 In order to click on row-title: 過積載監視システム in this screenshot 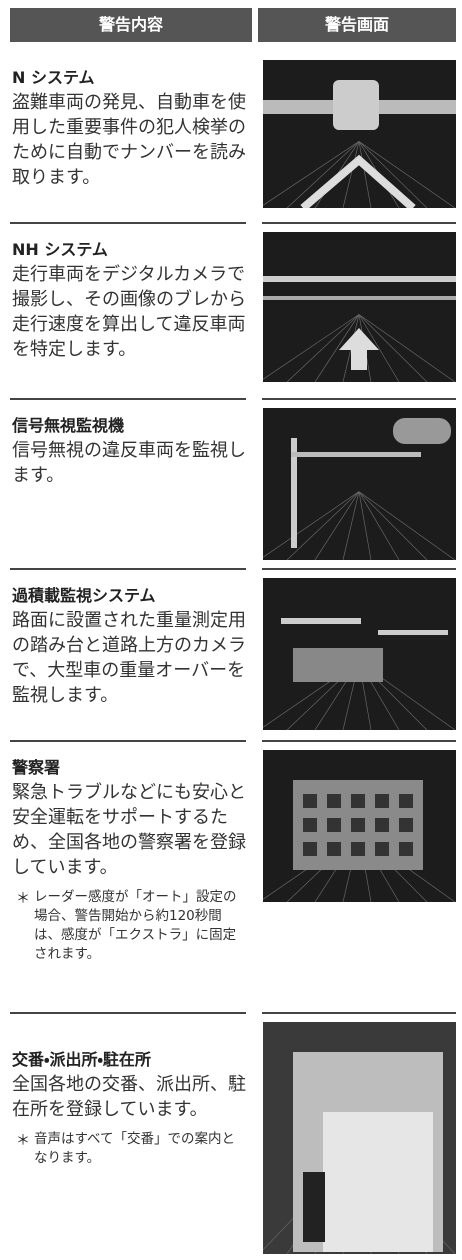, I will do `click(84, 595)`.